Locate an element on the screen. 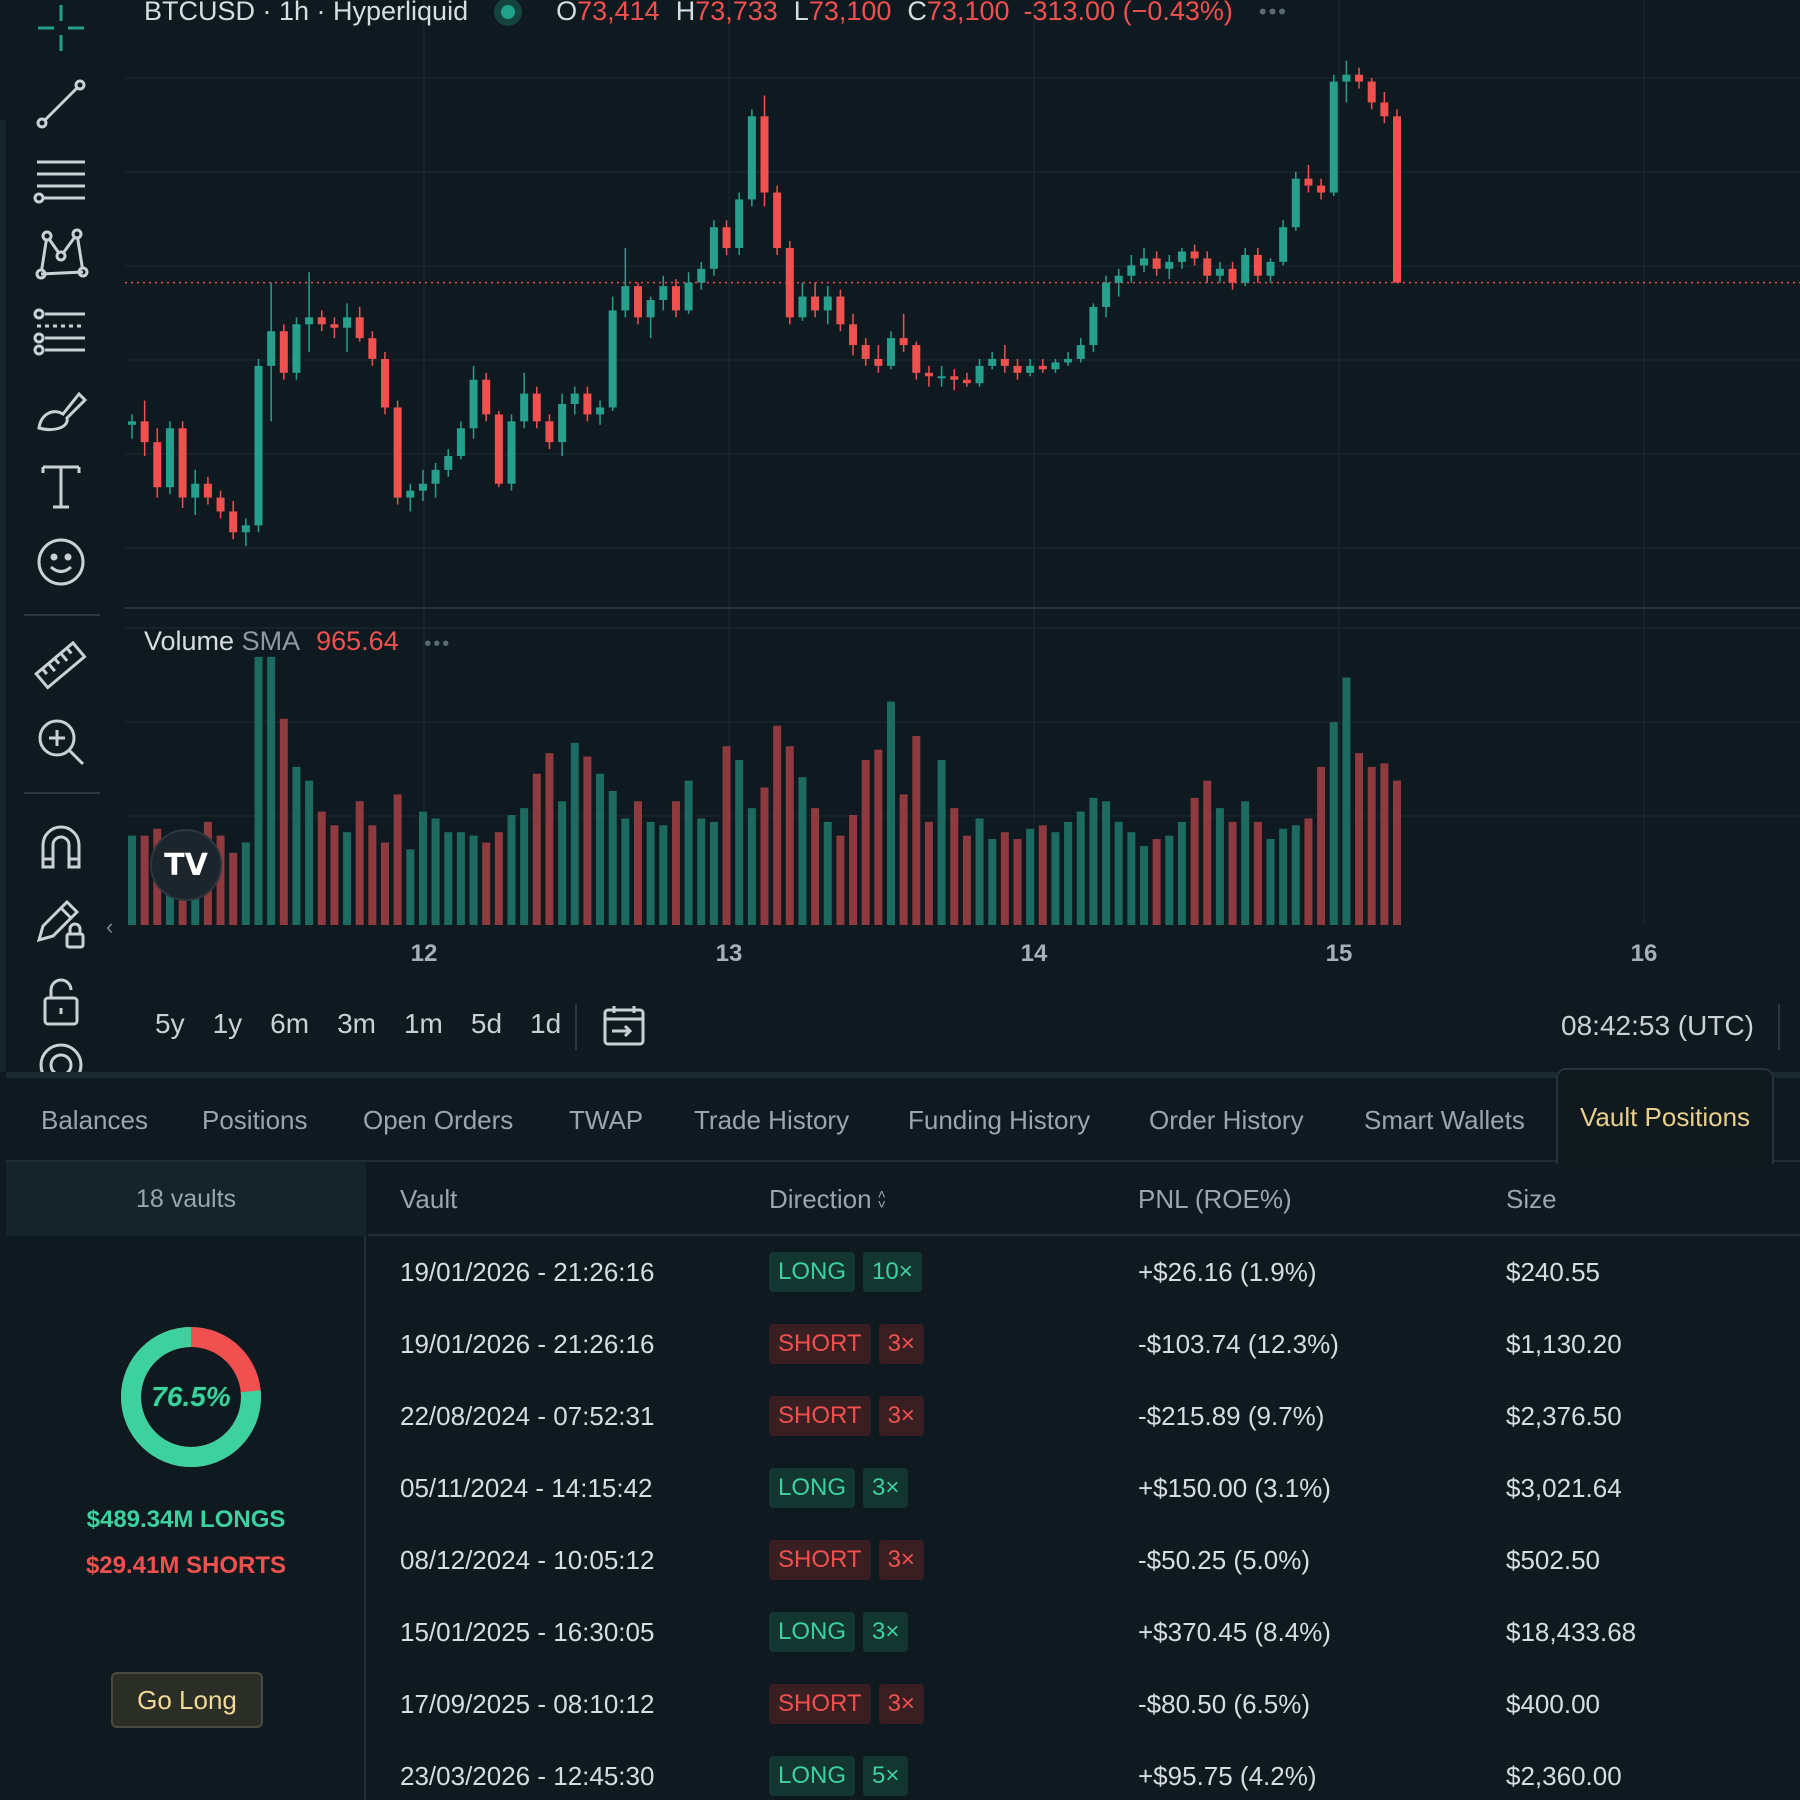  unlock-icon is located at coordinates (61, 1002).